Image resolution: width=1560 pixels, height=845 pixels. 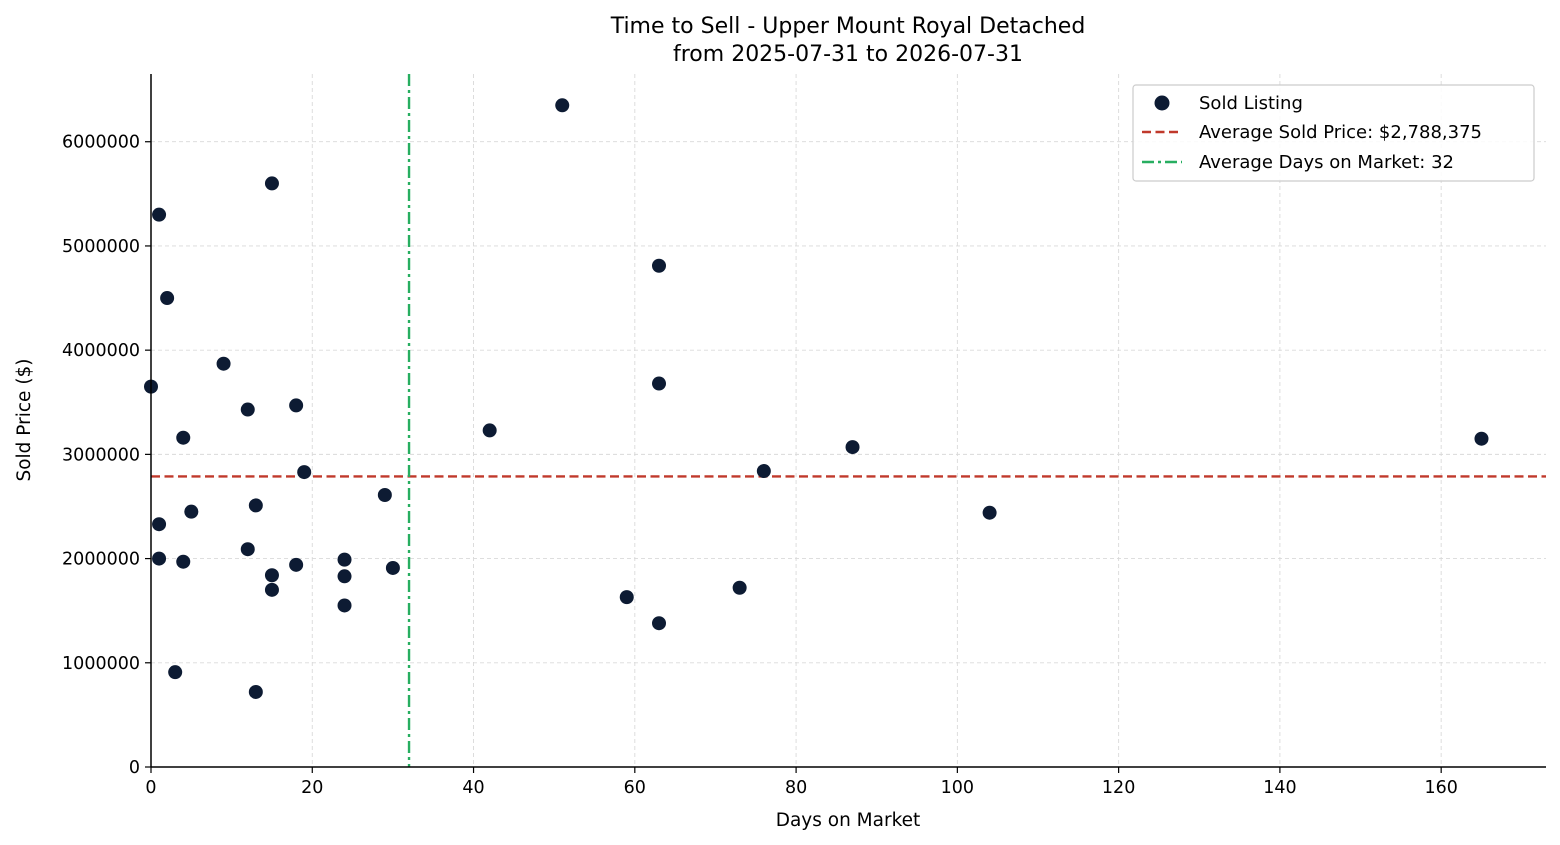 I want to click on chart-subtitle: from 2025-07-31 to 2026-07-31, so click(x=848, y=54).